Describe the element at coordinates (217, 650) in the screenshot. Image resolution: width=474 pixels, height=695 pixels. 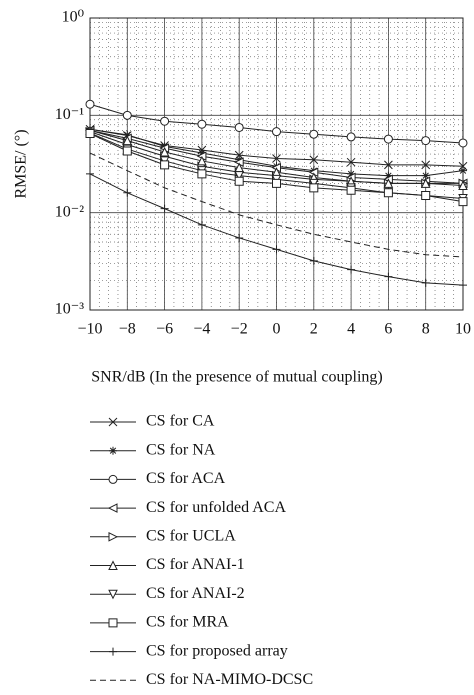
I see `legend-label: CS for proposed array` at that location.